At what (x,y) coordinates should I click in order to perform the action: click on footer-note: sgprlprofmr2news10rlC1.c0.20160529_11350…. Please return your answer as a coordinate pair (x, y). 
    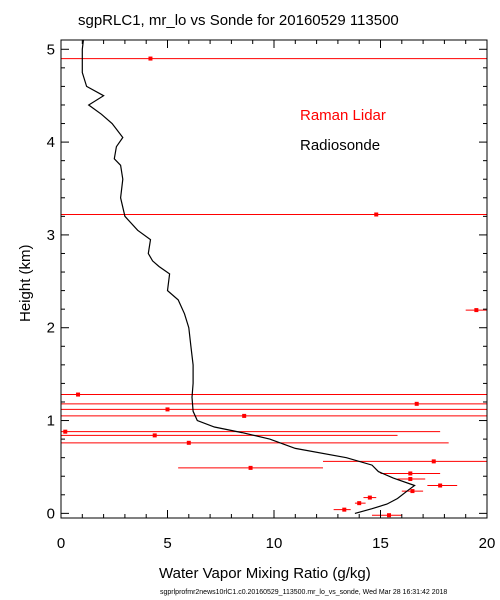
    Looking at the image, I should click on (303, 592).